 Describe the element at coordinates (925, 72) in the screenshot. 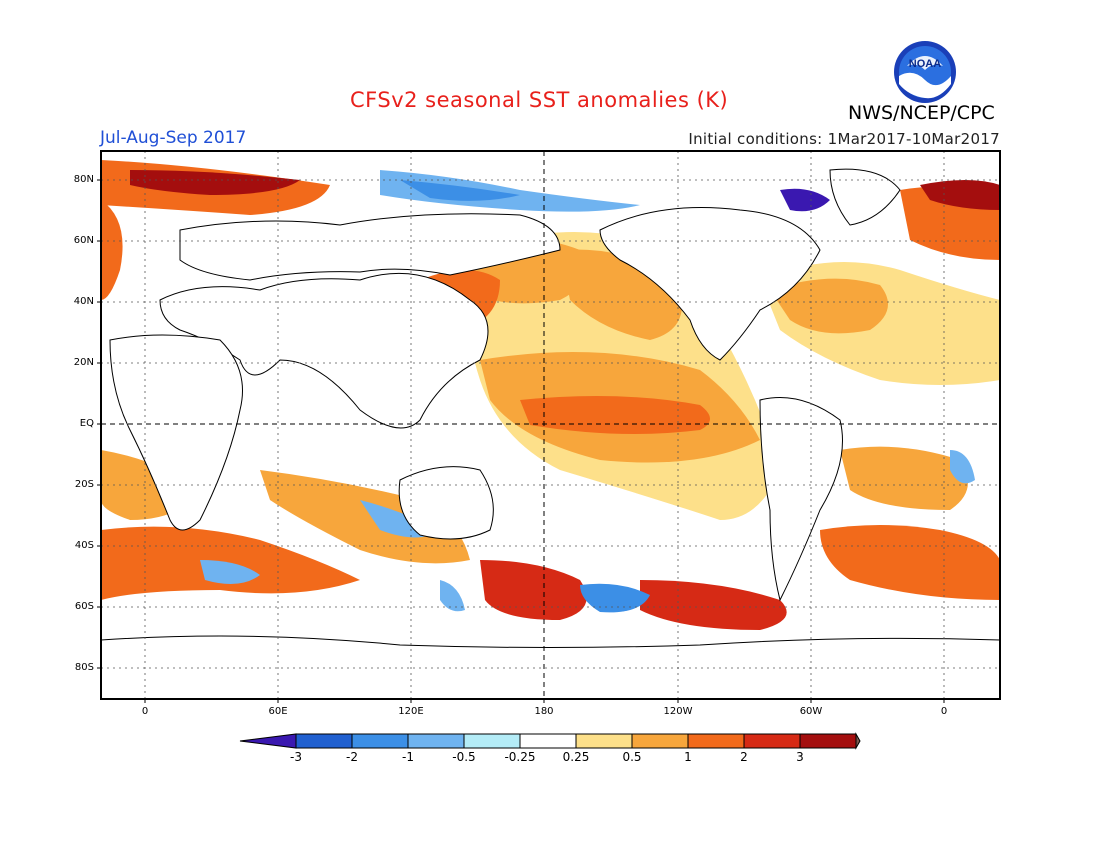

I see `noaa-logo: NOAA` at that location.